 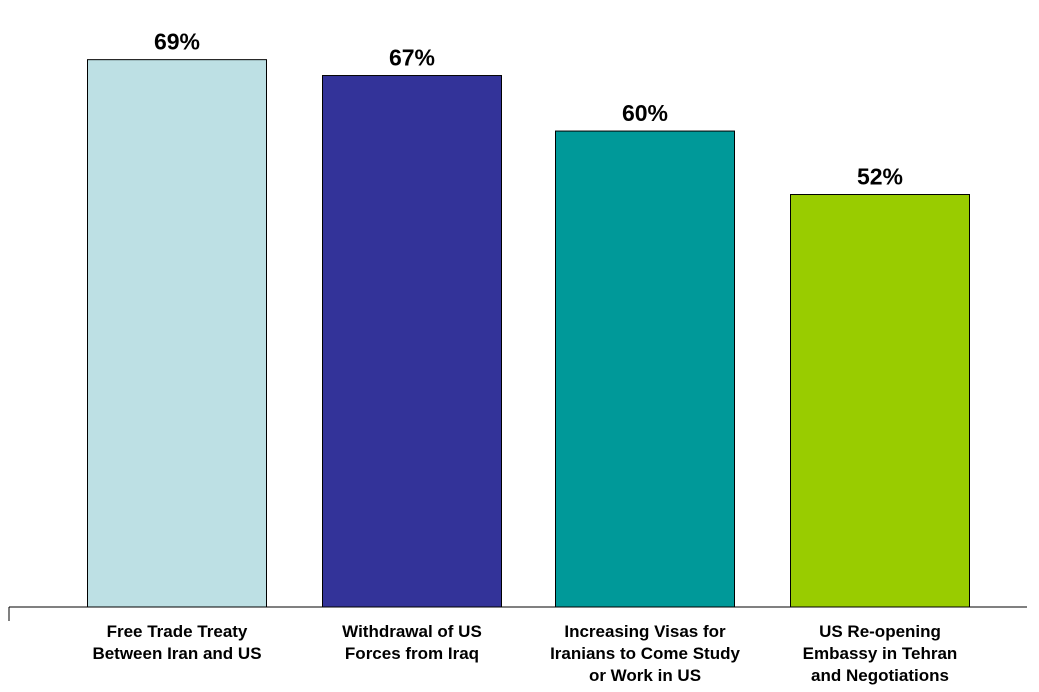 I want to click on category-label-line: Embassy in Tehran, so click(x=880, y=653).